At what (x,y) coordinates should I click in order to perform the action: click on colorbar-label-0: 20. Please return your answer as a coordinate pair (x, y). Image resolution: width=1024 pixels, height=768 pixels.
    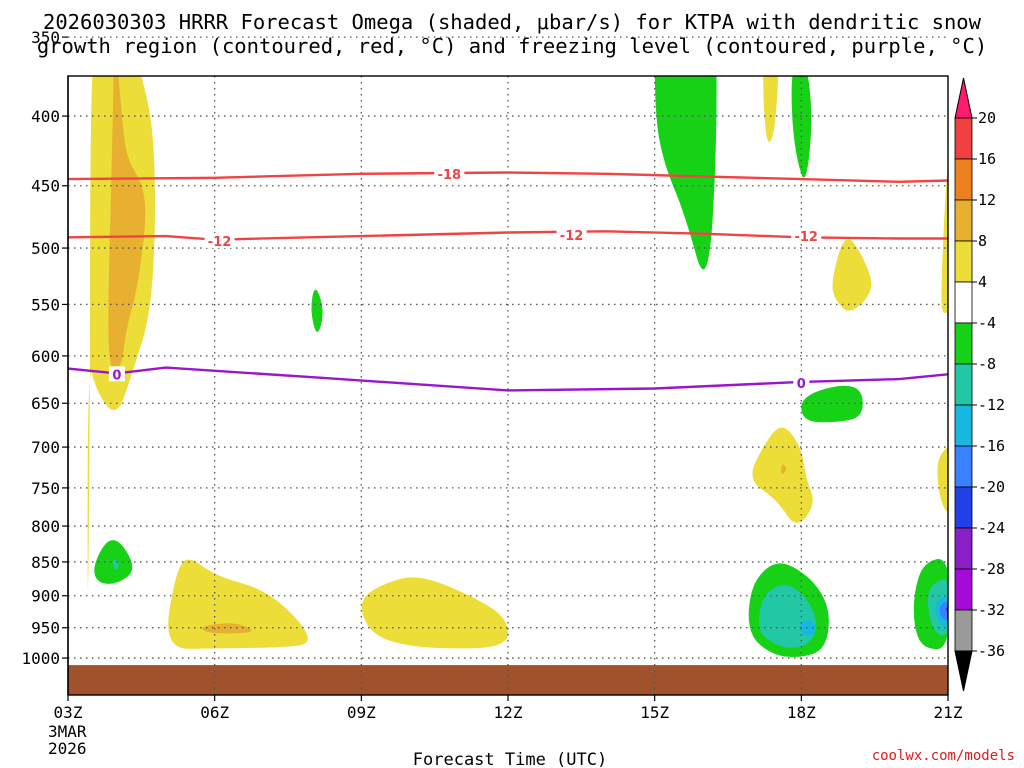
    Looking at the image, I should click on (987, 118).